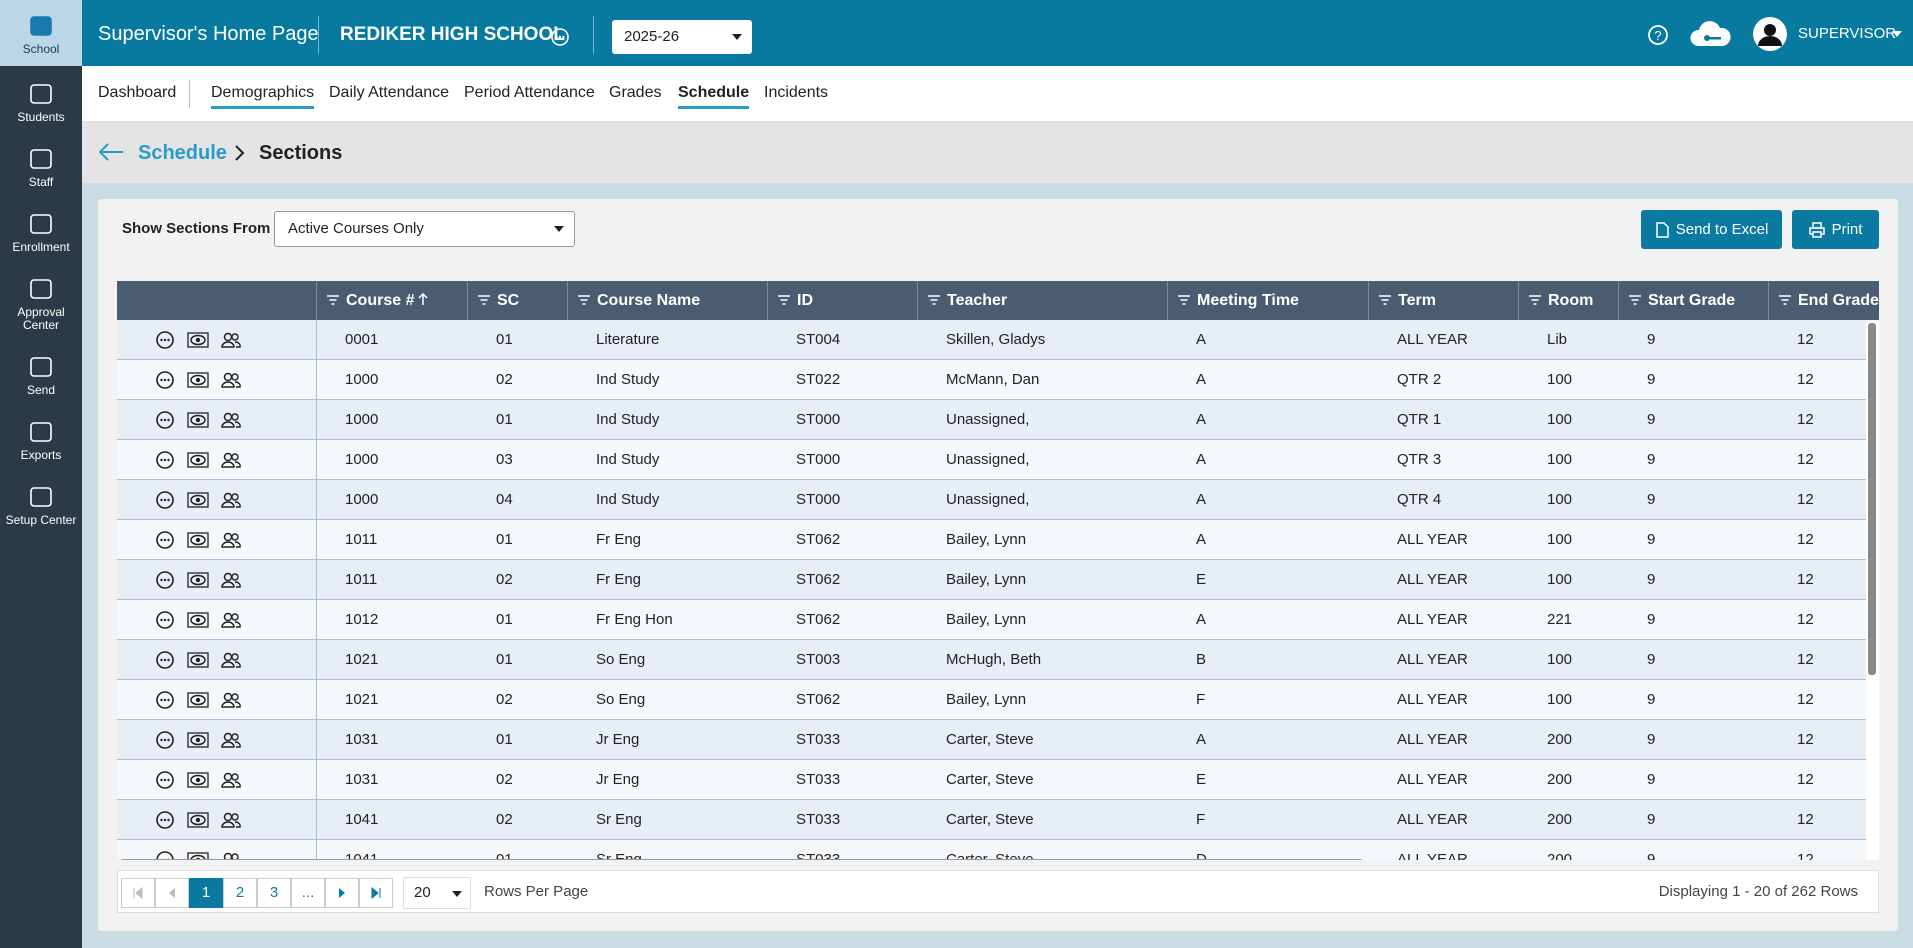 Image resolution: width=1913 pixels, height=948 pixels. I want to click on next-page-button, so click(342, 893).